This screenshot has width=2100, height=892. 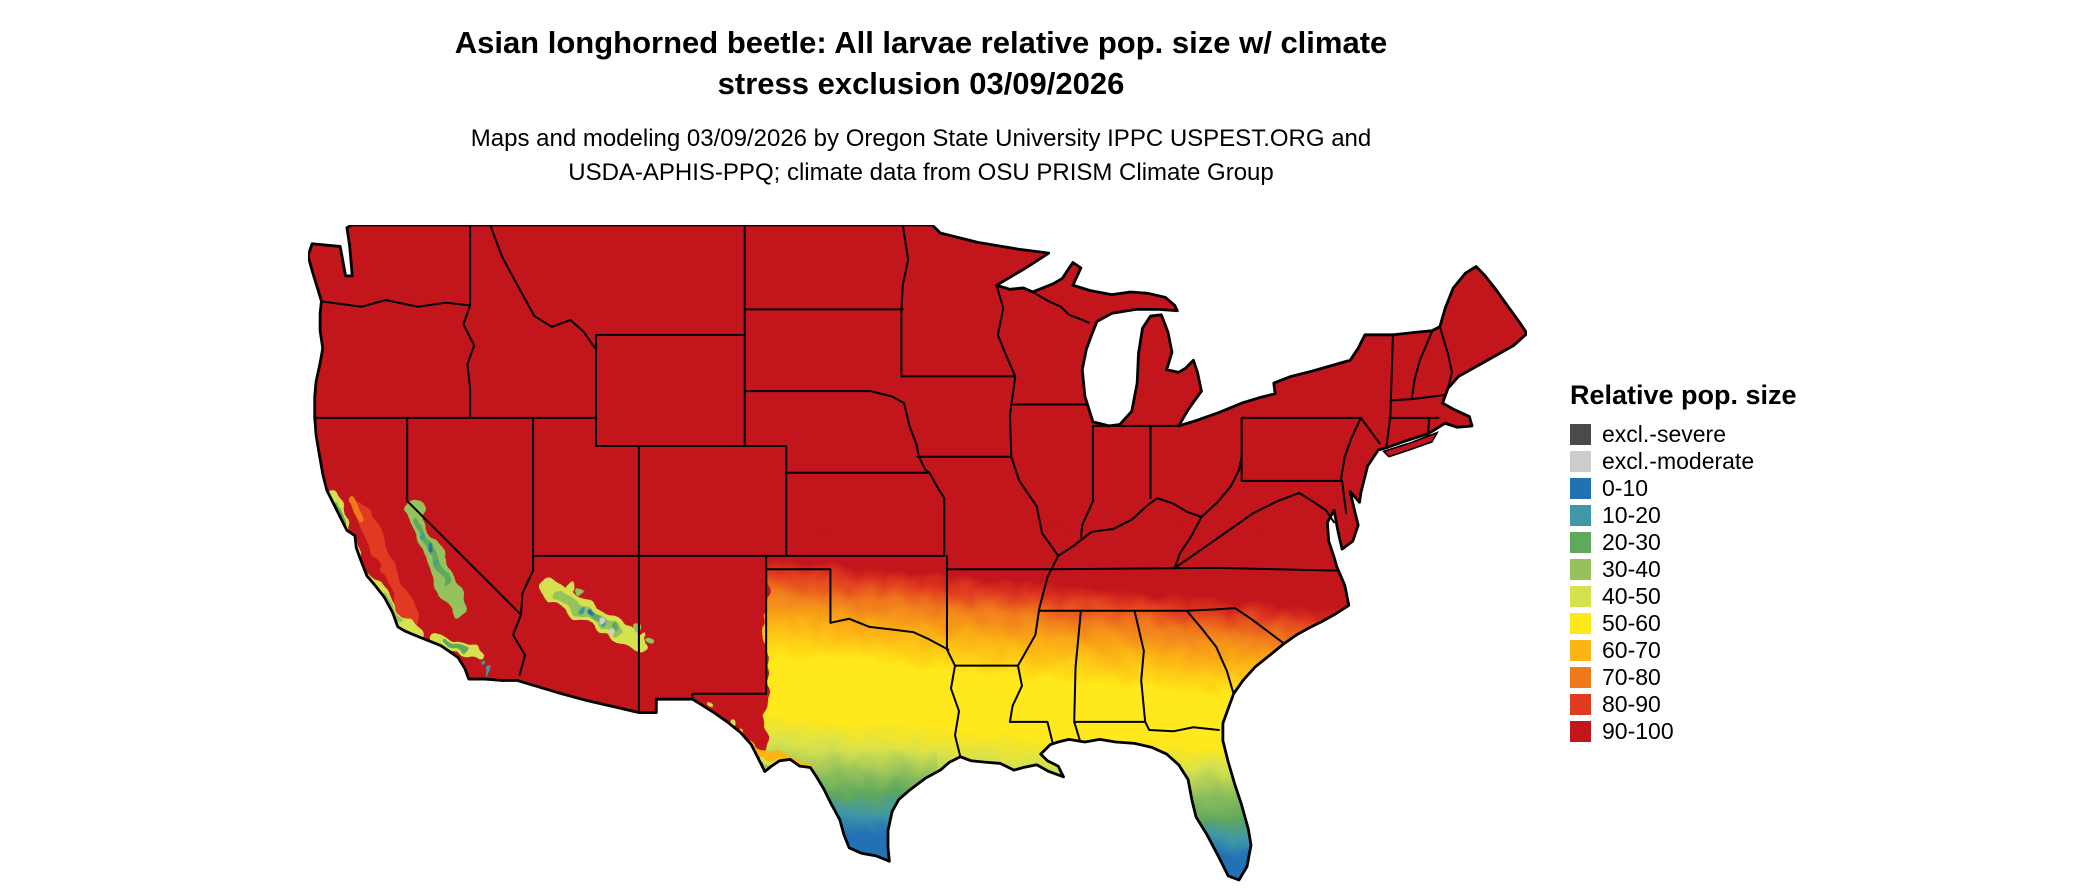 I want to click on legend-item: 40-50, so click(x=1683, y=596).